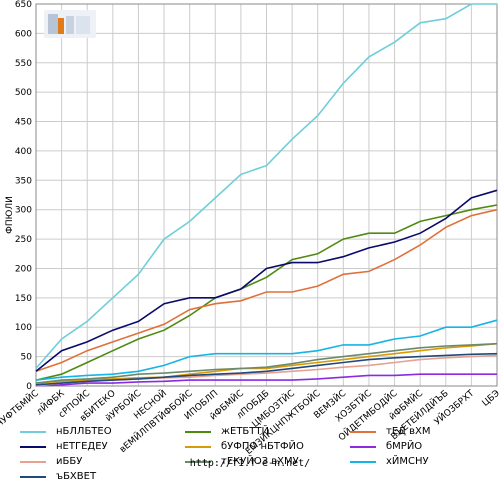 Image resolution: width=500 pixels, height=500 pixels. I want to click on y-tick-label: 300, so click(23, 211).